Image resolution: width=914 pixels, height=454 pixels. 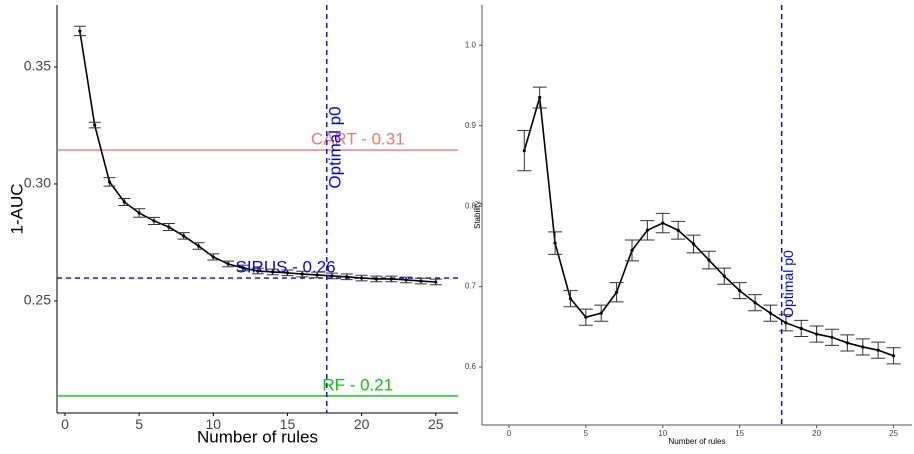 I want to click on y-tick-label: 0.7, so click(x=471, y=286).